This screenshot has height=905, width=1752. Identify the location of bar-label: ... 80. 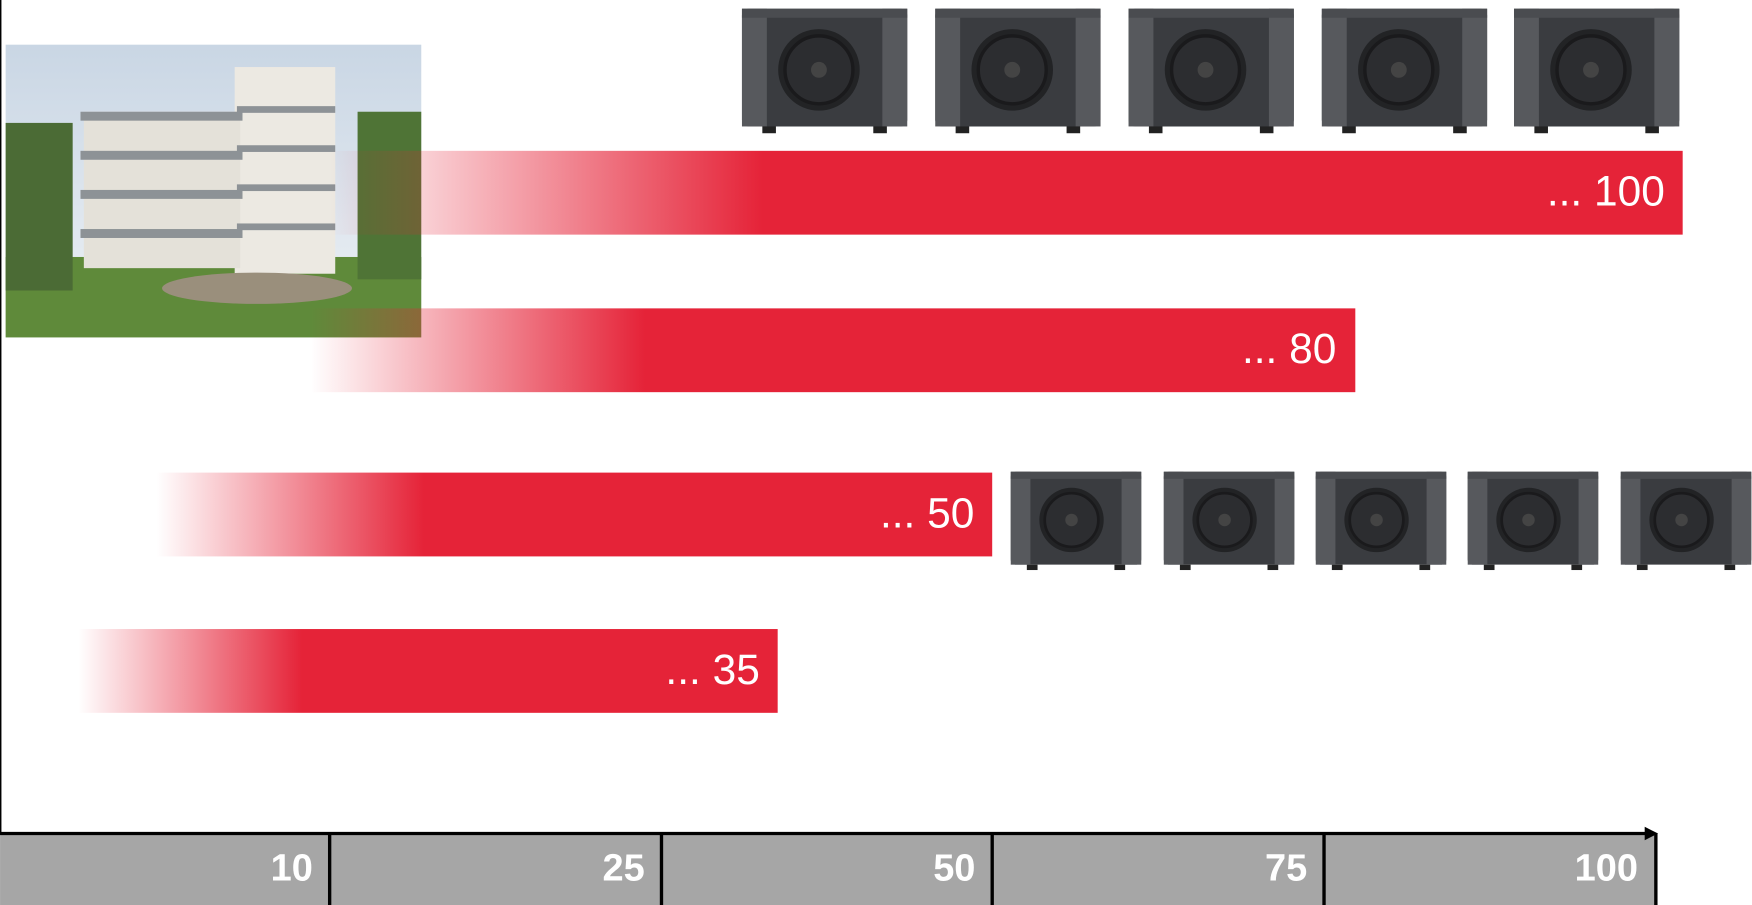
(1289, 348).